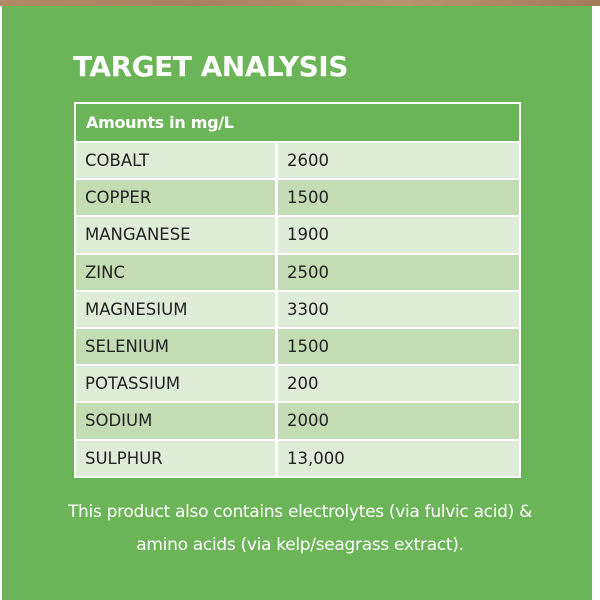  Describe the element at coordinates (297, 123) in the screenshot. I see `table-header: Amounts in mg/L` at that location.